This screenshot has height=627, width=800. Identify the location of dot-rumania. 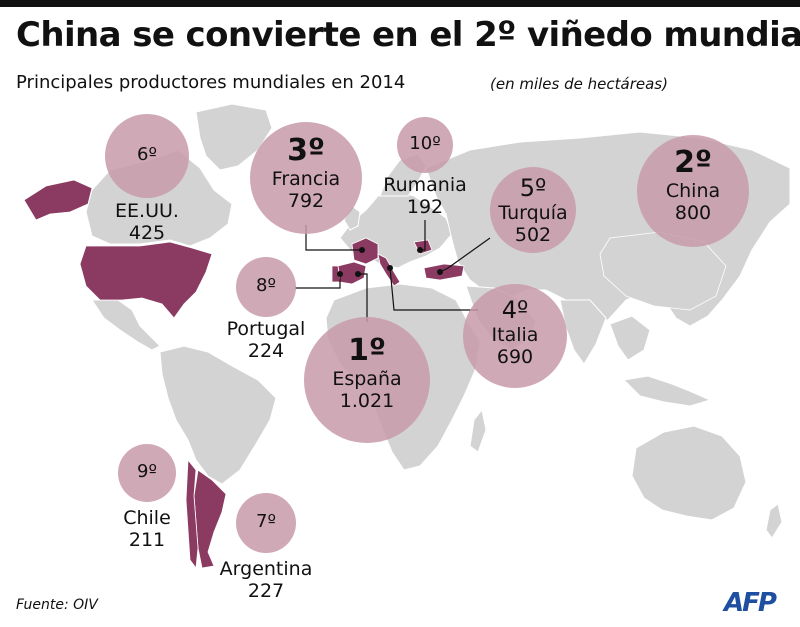
(420, 250).